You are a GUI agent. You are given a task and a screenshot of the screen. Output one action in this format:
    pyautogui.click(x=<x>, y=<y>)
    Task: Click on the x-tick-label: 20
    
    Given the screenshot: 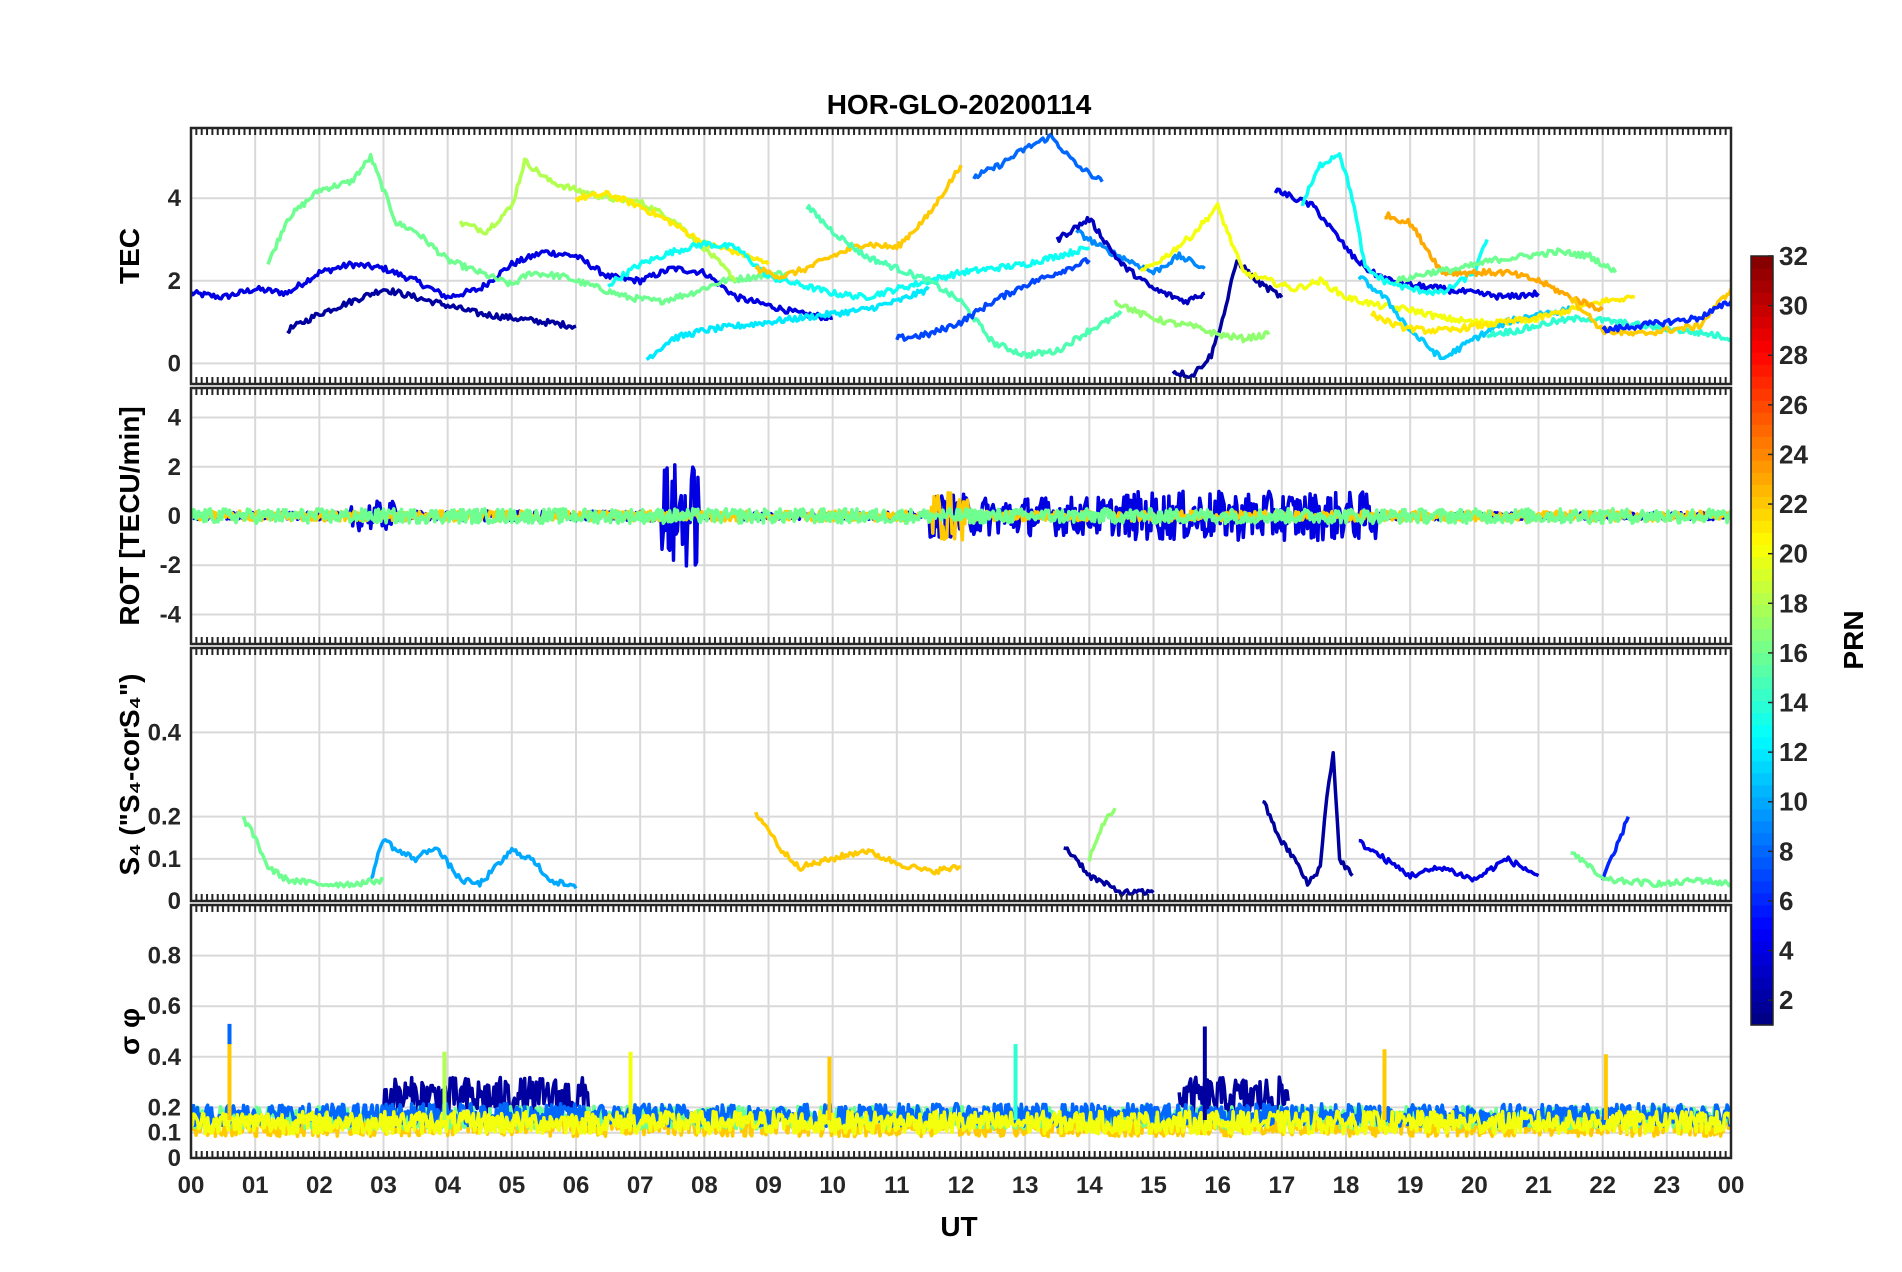 What is the action you would take?
    pyautogui.click(x=1474, y=1185)
    